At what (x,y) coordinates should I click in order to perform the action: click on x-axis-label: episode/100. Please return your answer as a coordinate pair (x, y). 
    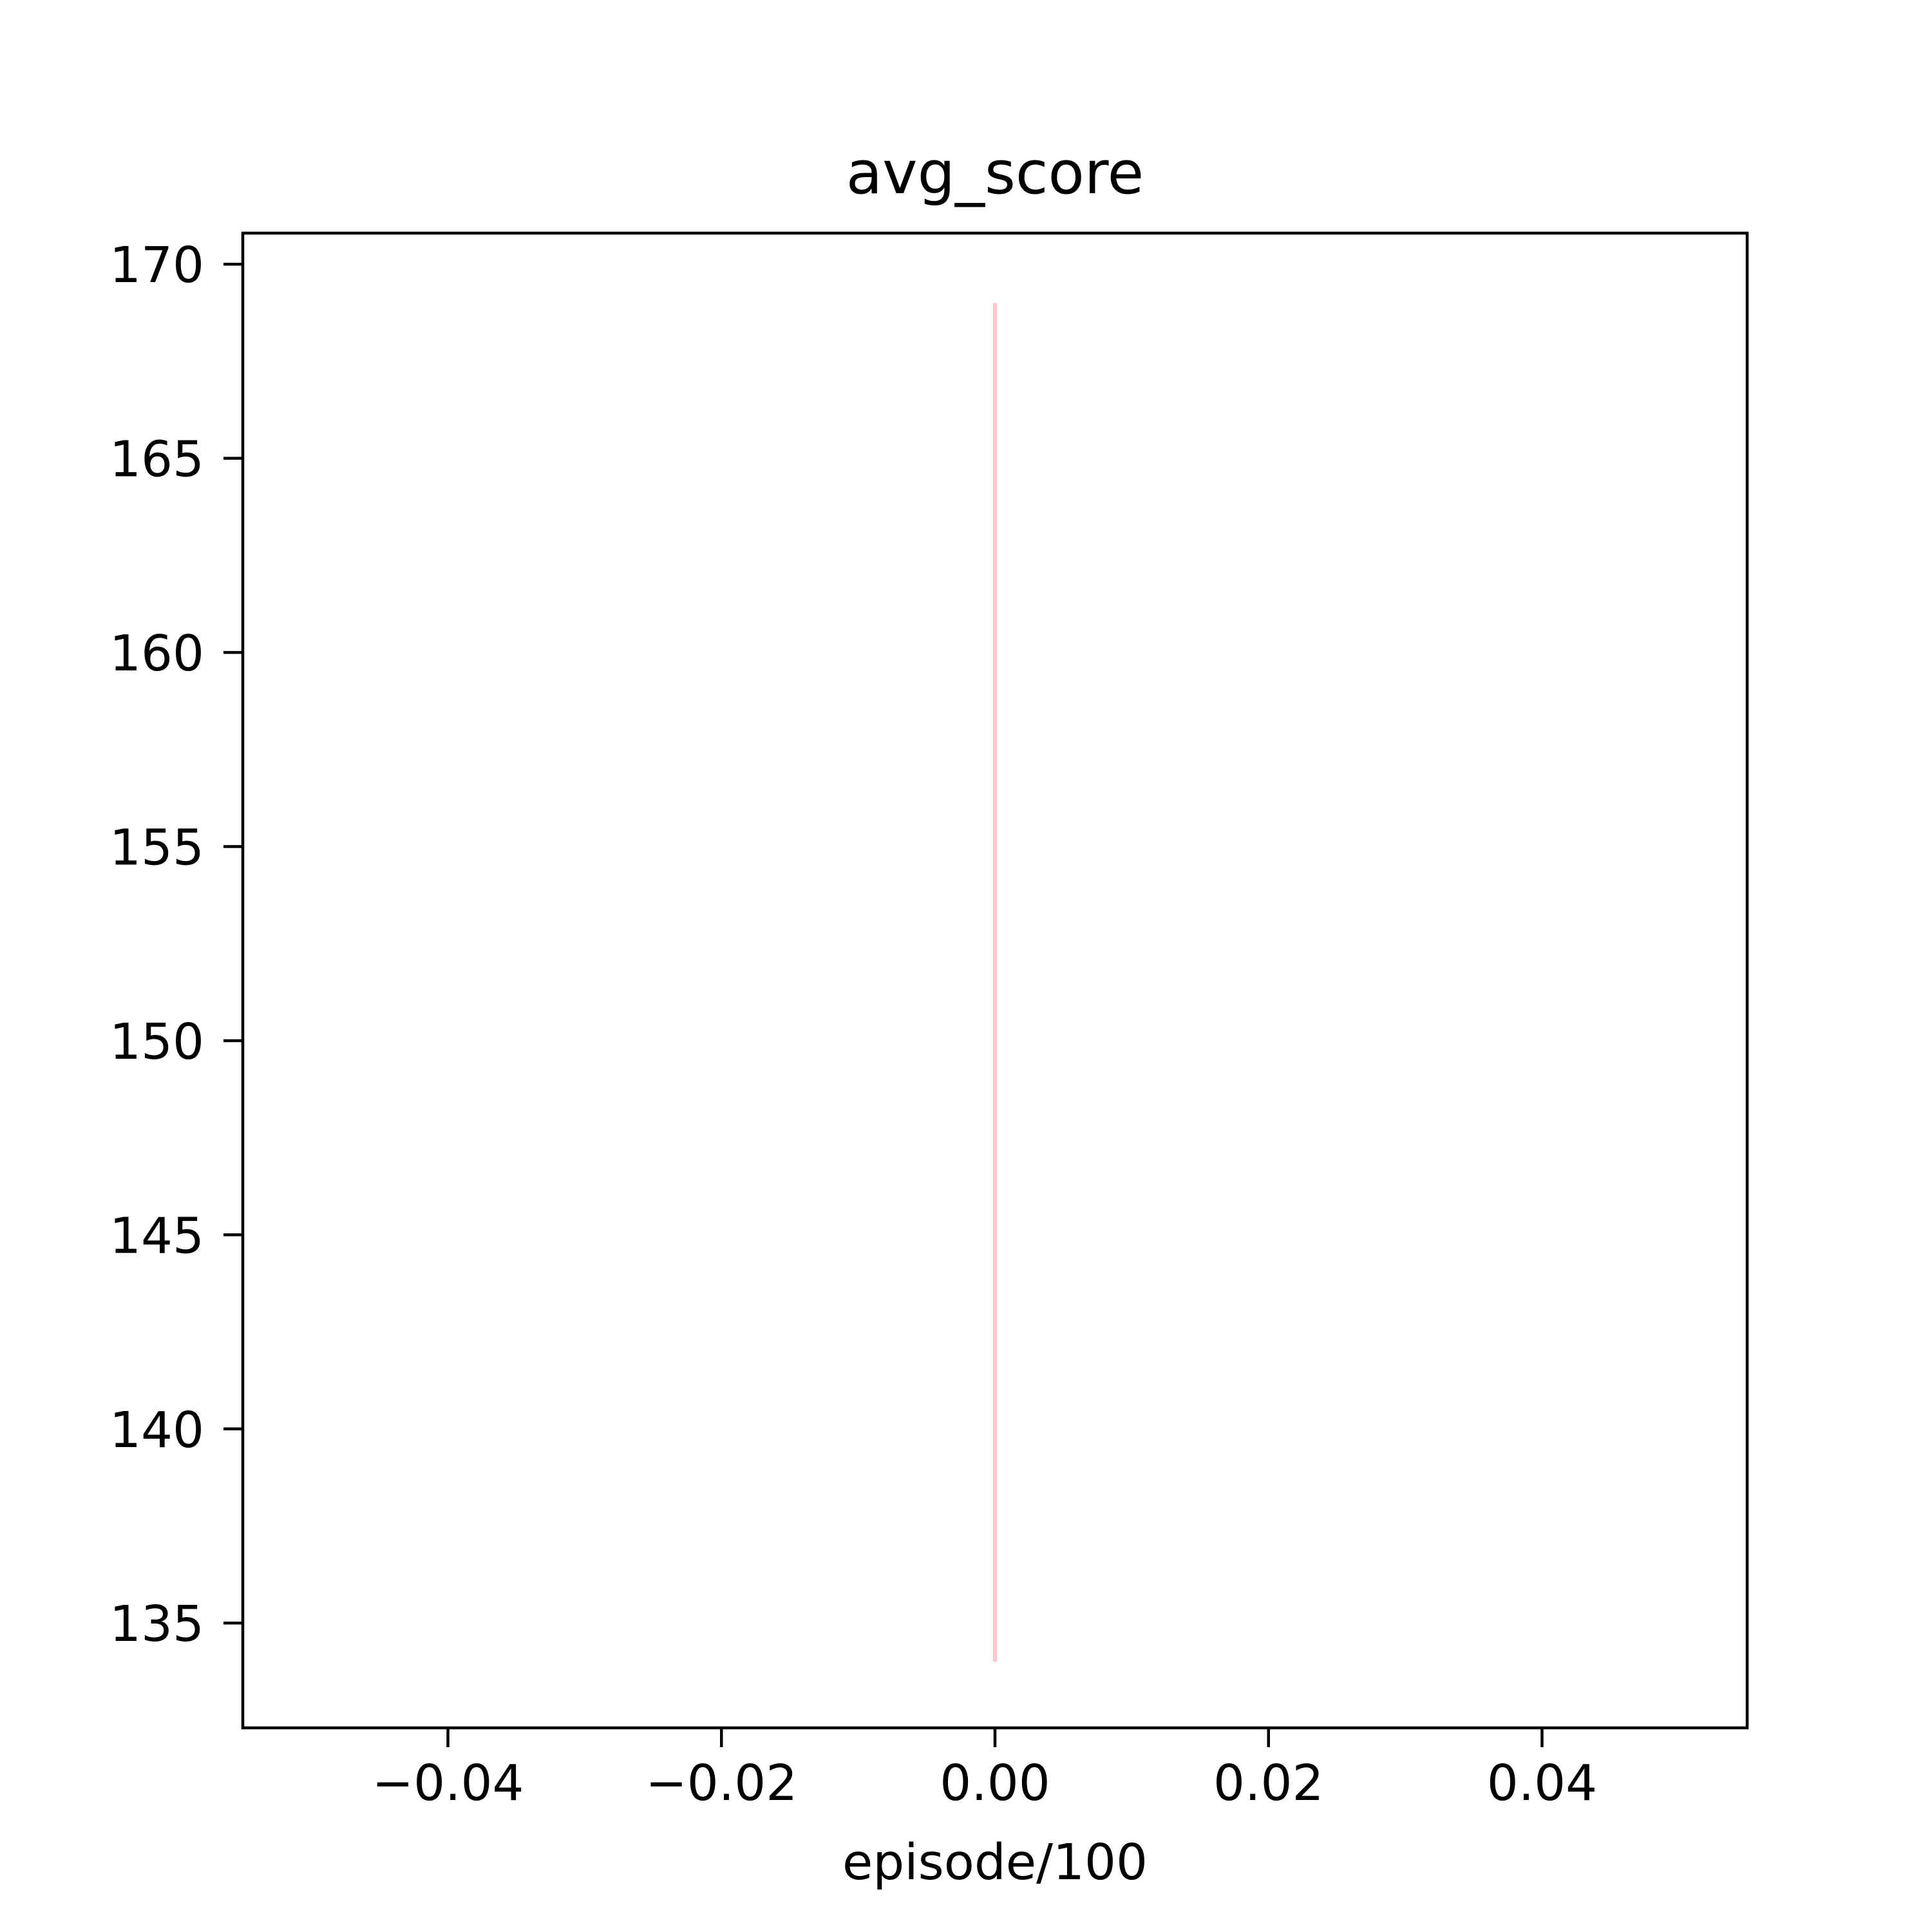
    Looking at the image, I should click on (995, 1863).